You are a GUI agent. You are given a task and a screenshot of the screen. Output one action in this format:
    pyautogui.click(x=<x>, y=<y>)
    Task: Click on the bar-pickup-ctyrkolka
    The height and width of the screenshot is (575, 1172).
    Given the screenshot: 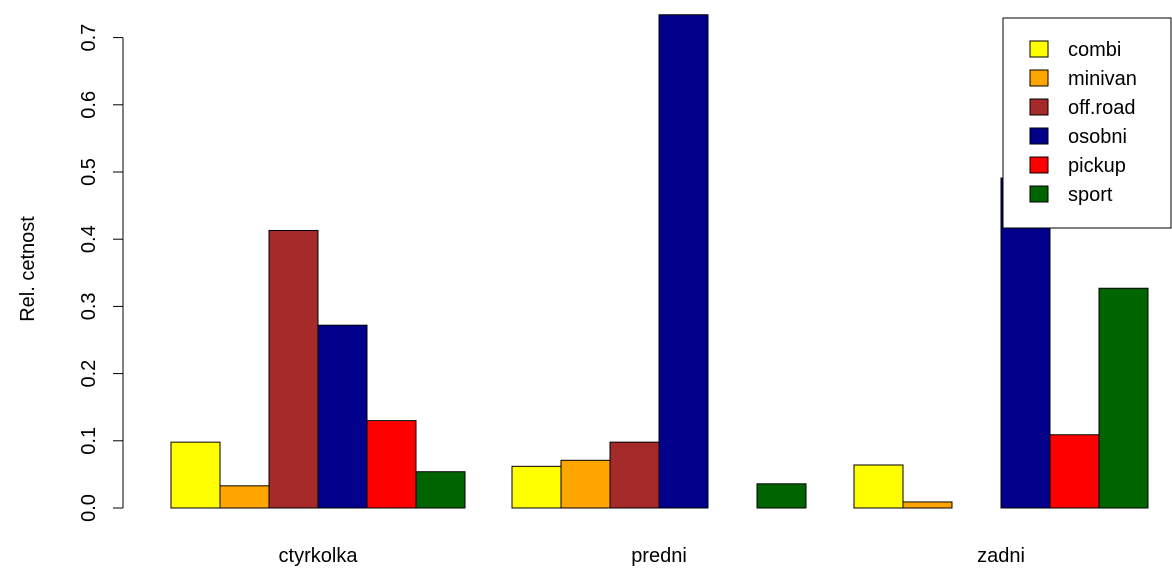 What is the action you would take?
    pyautogui.click(x=391, y=464)
    